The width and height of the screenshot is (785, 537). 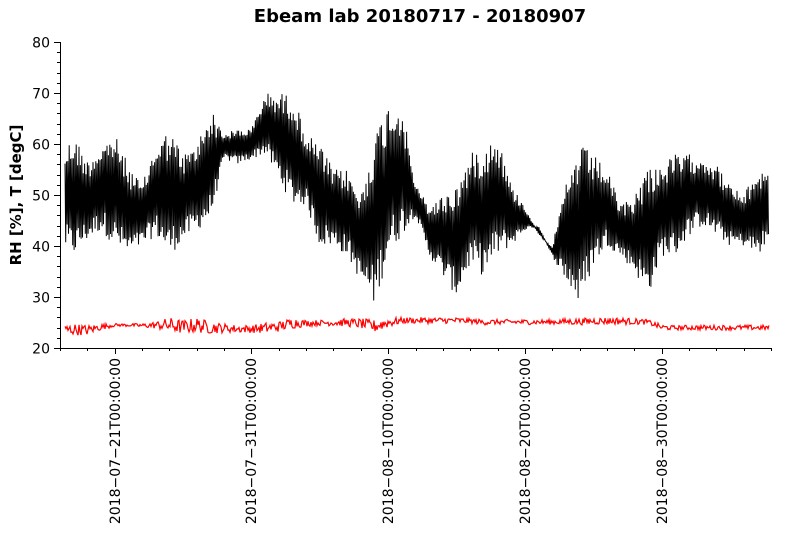 What do you see at coordinates (252, 441) in the screenshot?
I see `x-tick-label: 2018−07−31T00:00:00` at bounding box center [252, 441].